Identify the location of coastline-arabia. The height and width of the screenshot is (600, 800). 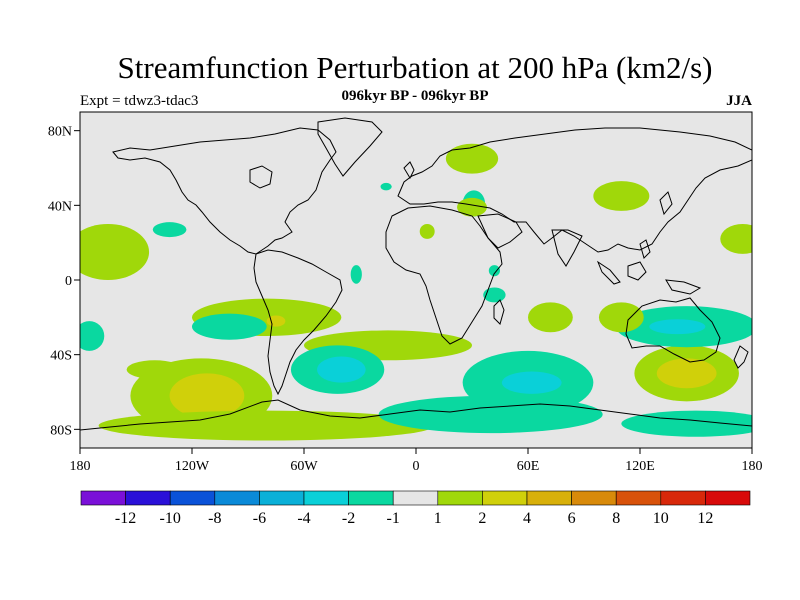
(500, 231).